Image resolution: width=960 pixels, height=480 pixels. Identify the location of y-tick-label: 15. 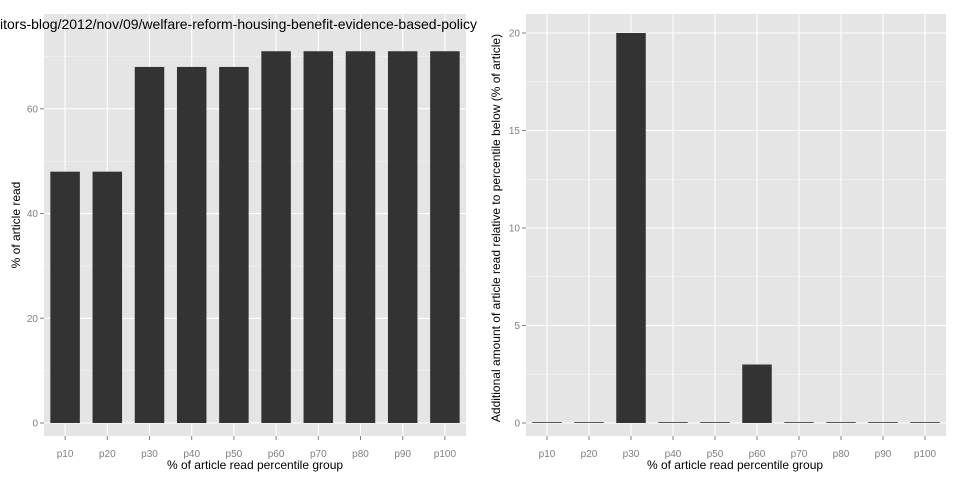
(515, 131).